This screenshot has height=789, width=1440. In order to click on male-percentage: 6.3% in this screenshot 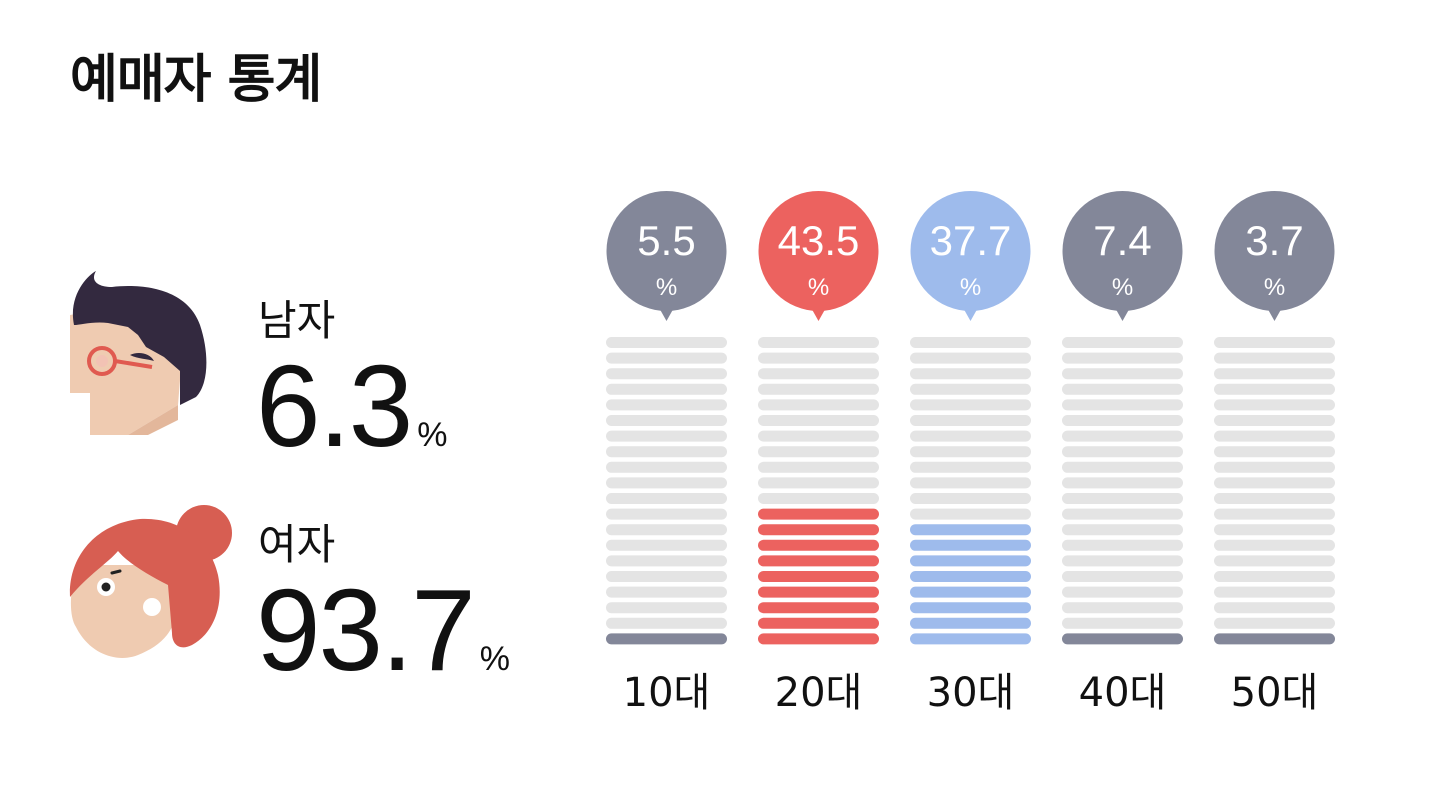, I will do `click(352, 406)`.